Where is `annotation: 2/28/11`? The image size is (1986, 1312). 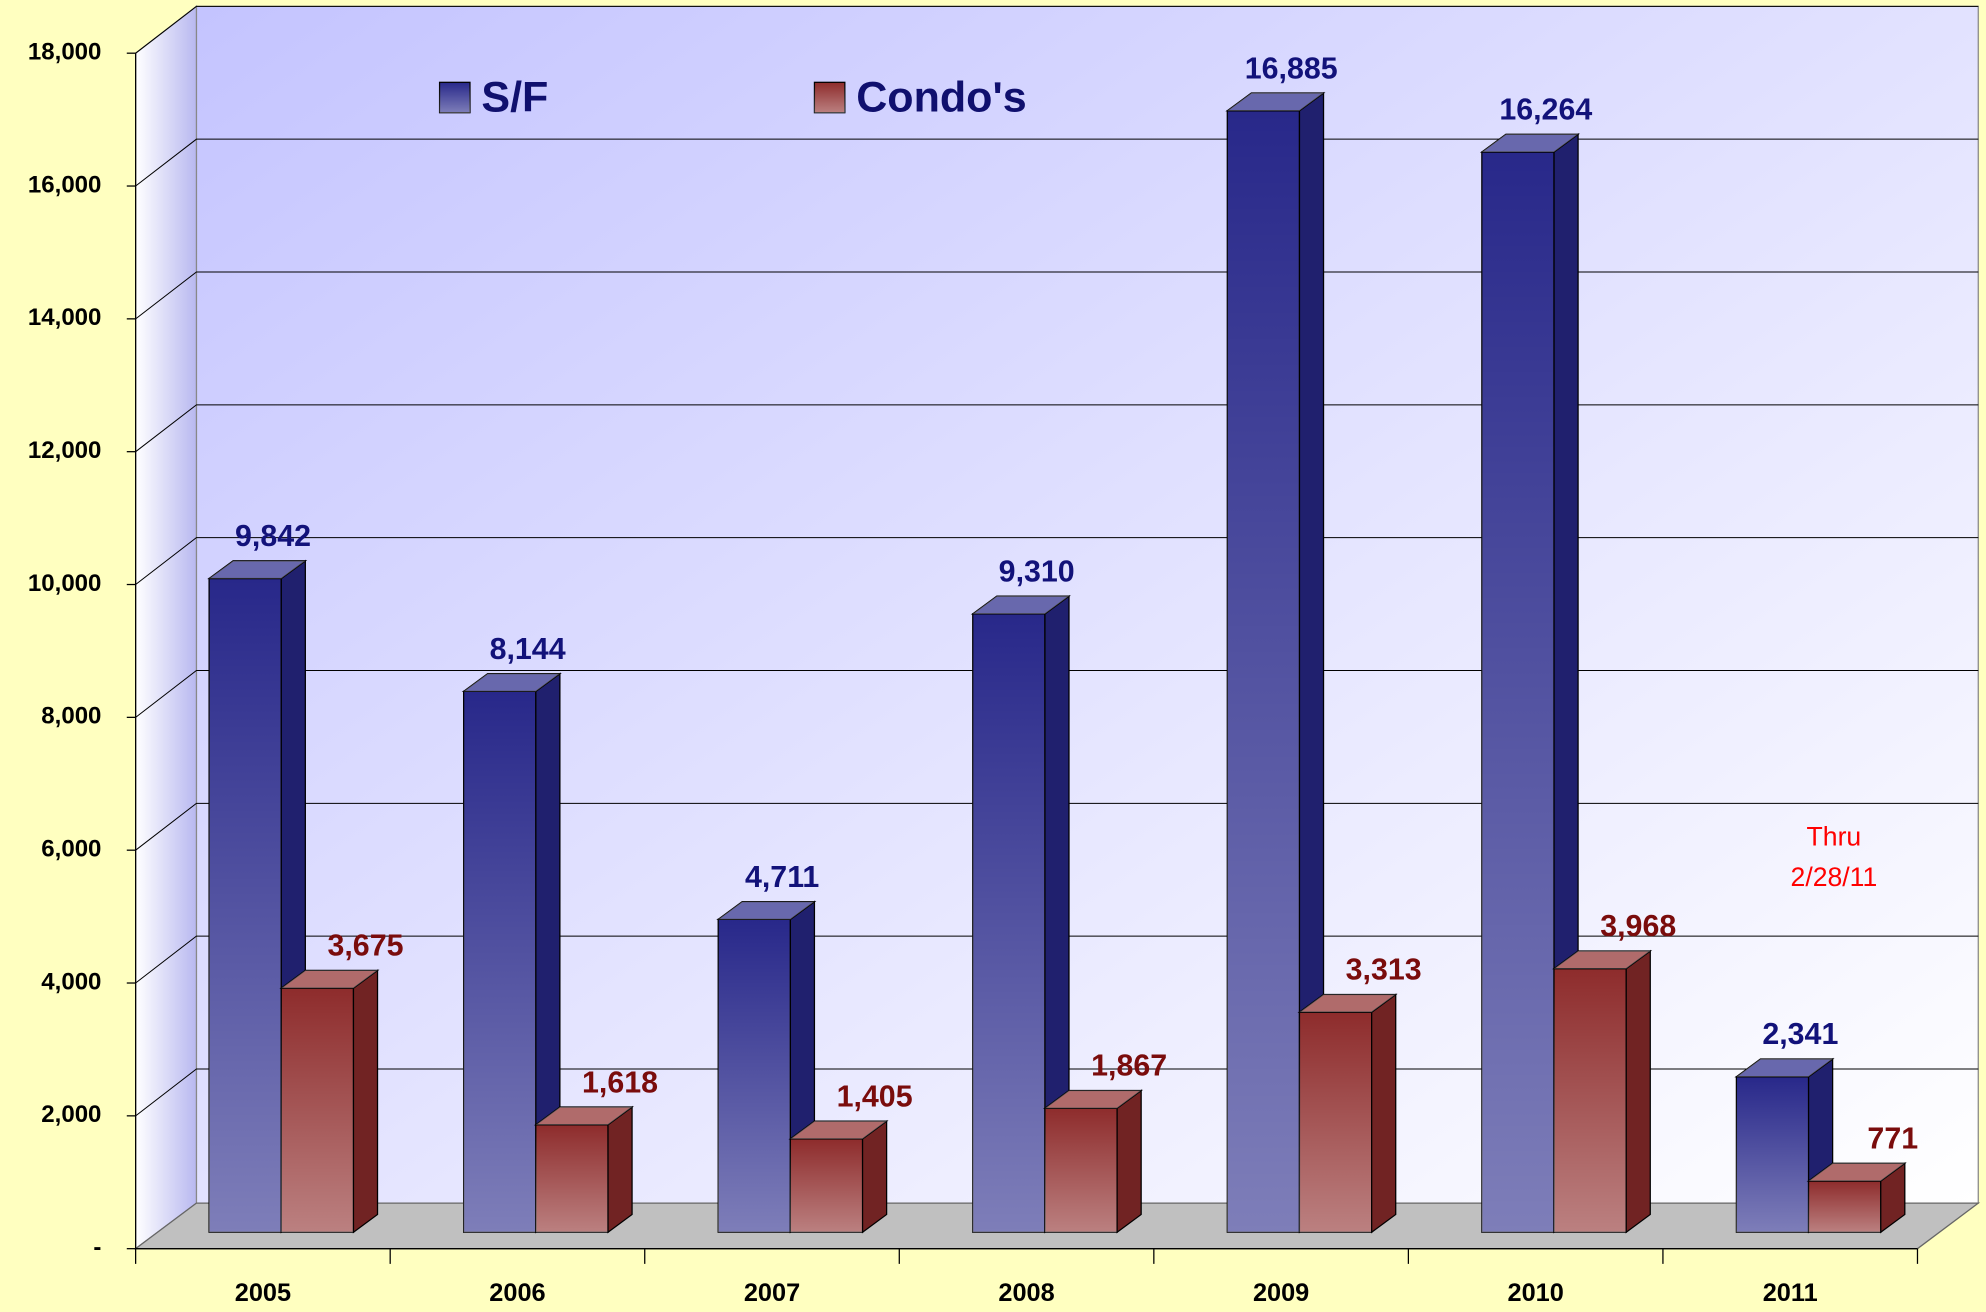
annotation: 2/28/11 is located at coordinates (1834, 877).